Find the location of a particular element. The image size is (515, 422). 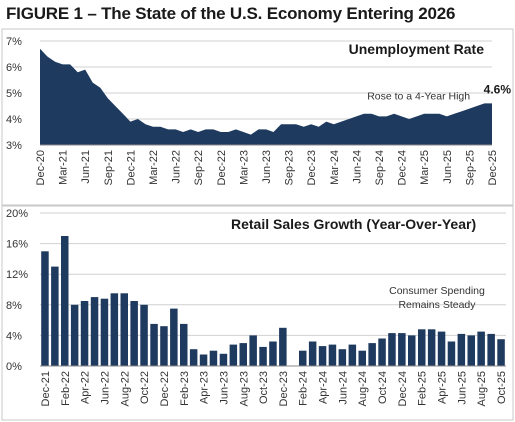

retail-x-tick: Dec-22 is located at coordinates (165, 388).